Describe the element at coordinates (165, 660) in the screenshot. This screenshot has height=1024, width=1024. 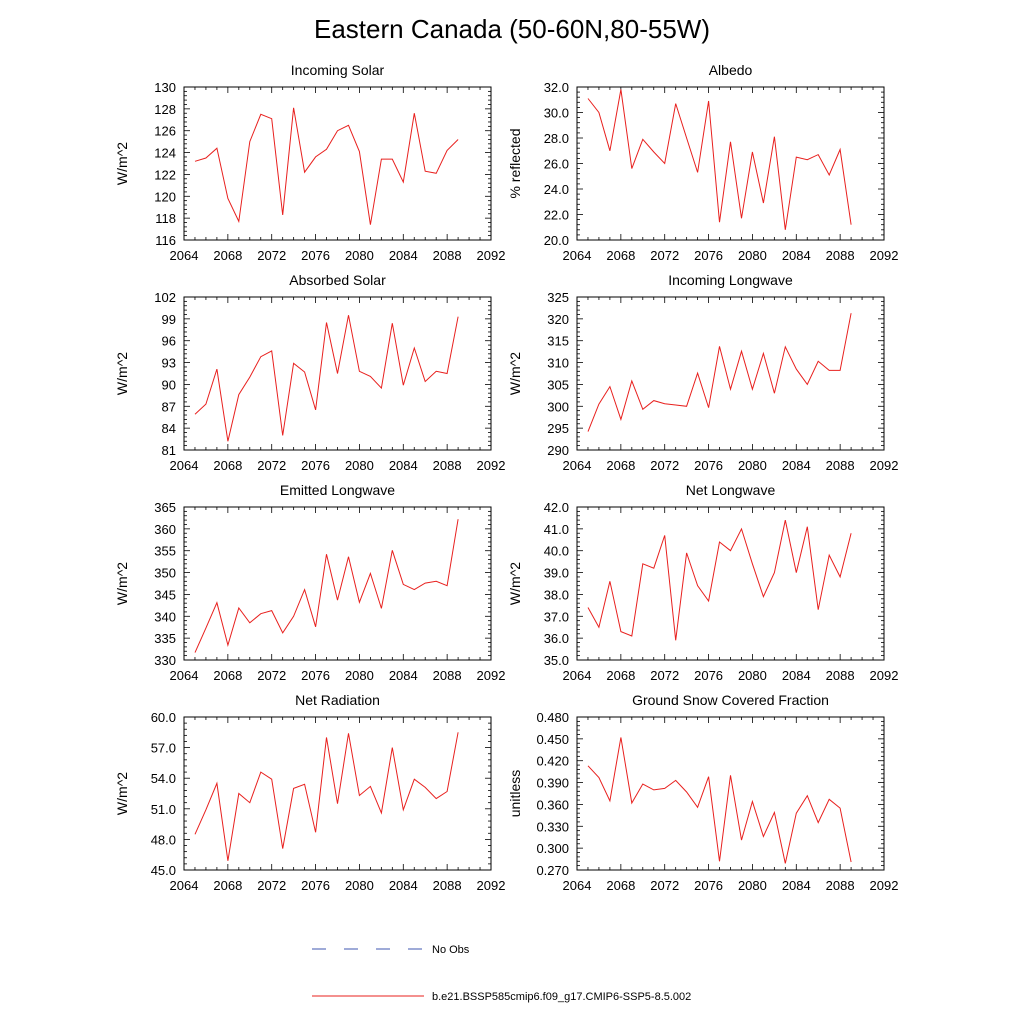
I see `y-tick-label: 330` at that location.